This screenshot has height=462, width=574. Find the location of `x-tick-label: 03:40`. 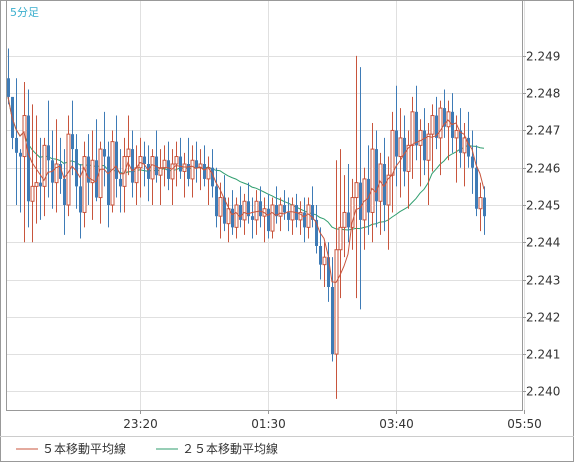

x-tick-label: 03:40 is located at coordinates (396, 424).